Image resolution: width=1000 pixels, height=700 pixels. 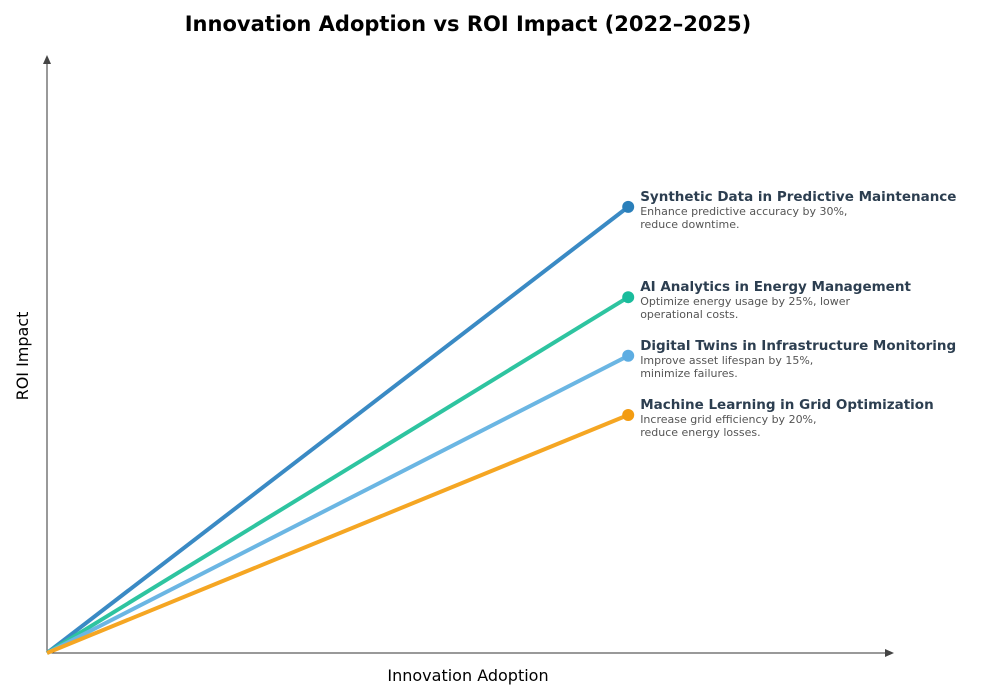 What do you see at coordinates (743, 211) in the screenshot?
I see `series-description-0: Enhance predictive accuracy by 30%,` at bounding box center [743, 211].